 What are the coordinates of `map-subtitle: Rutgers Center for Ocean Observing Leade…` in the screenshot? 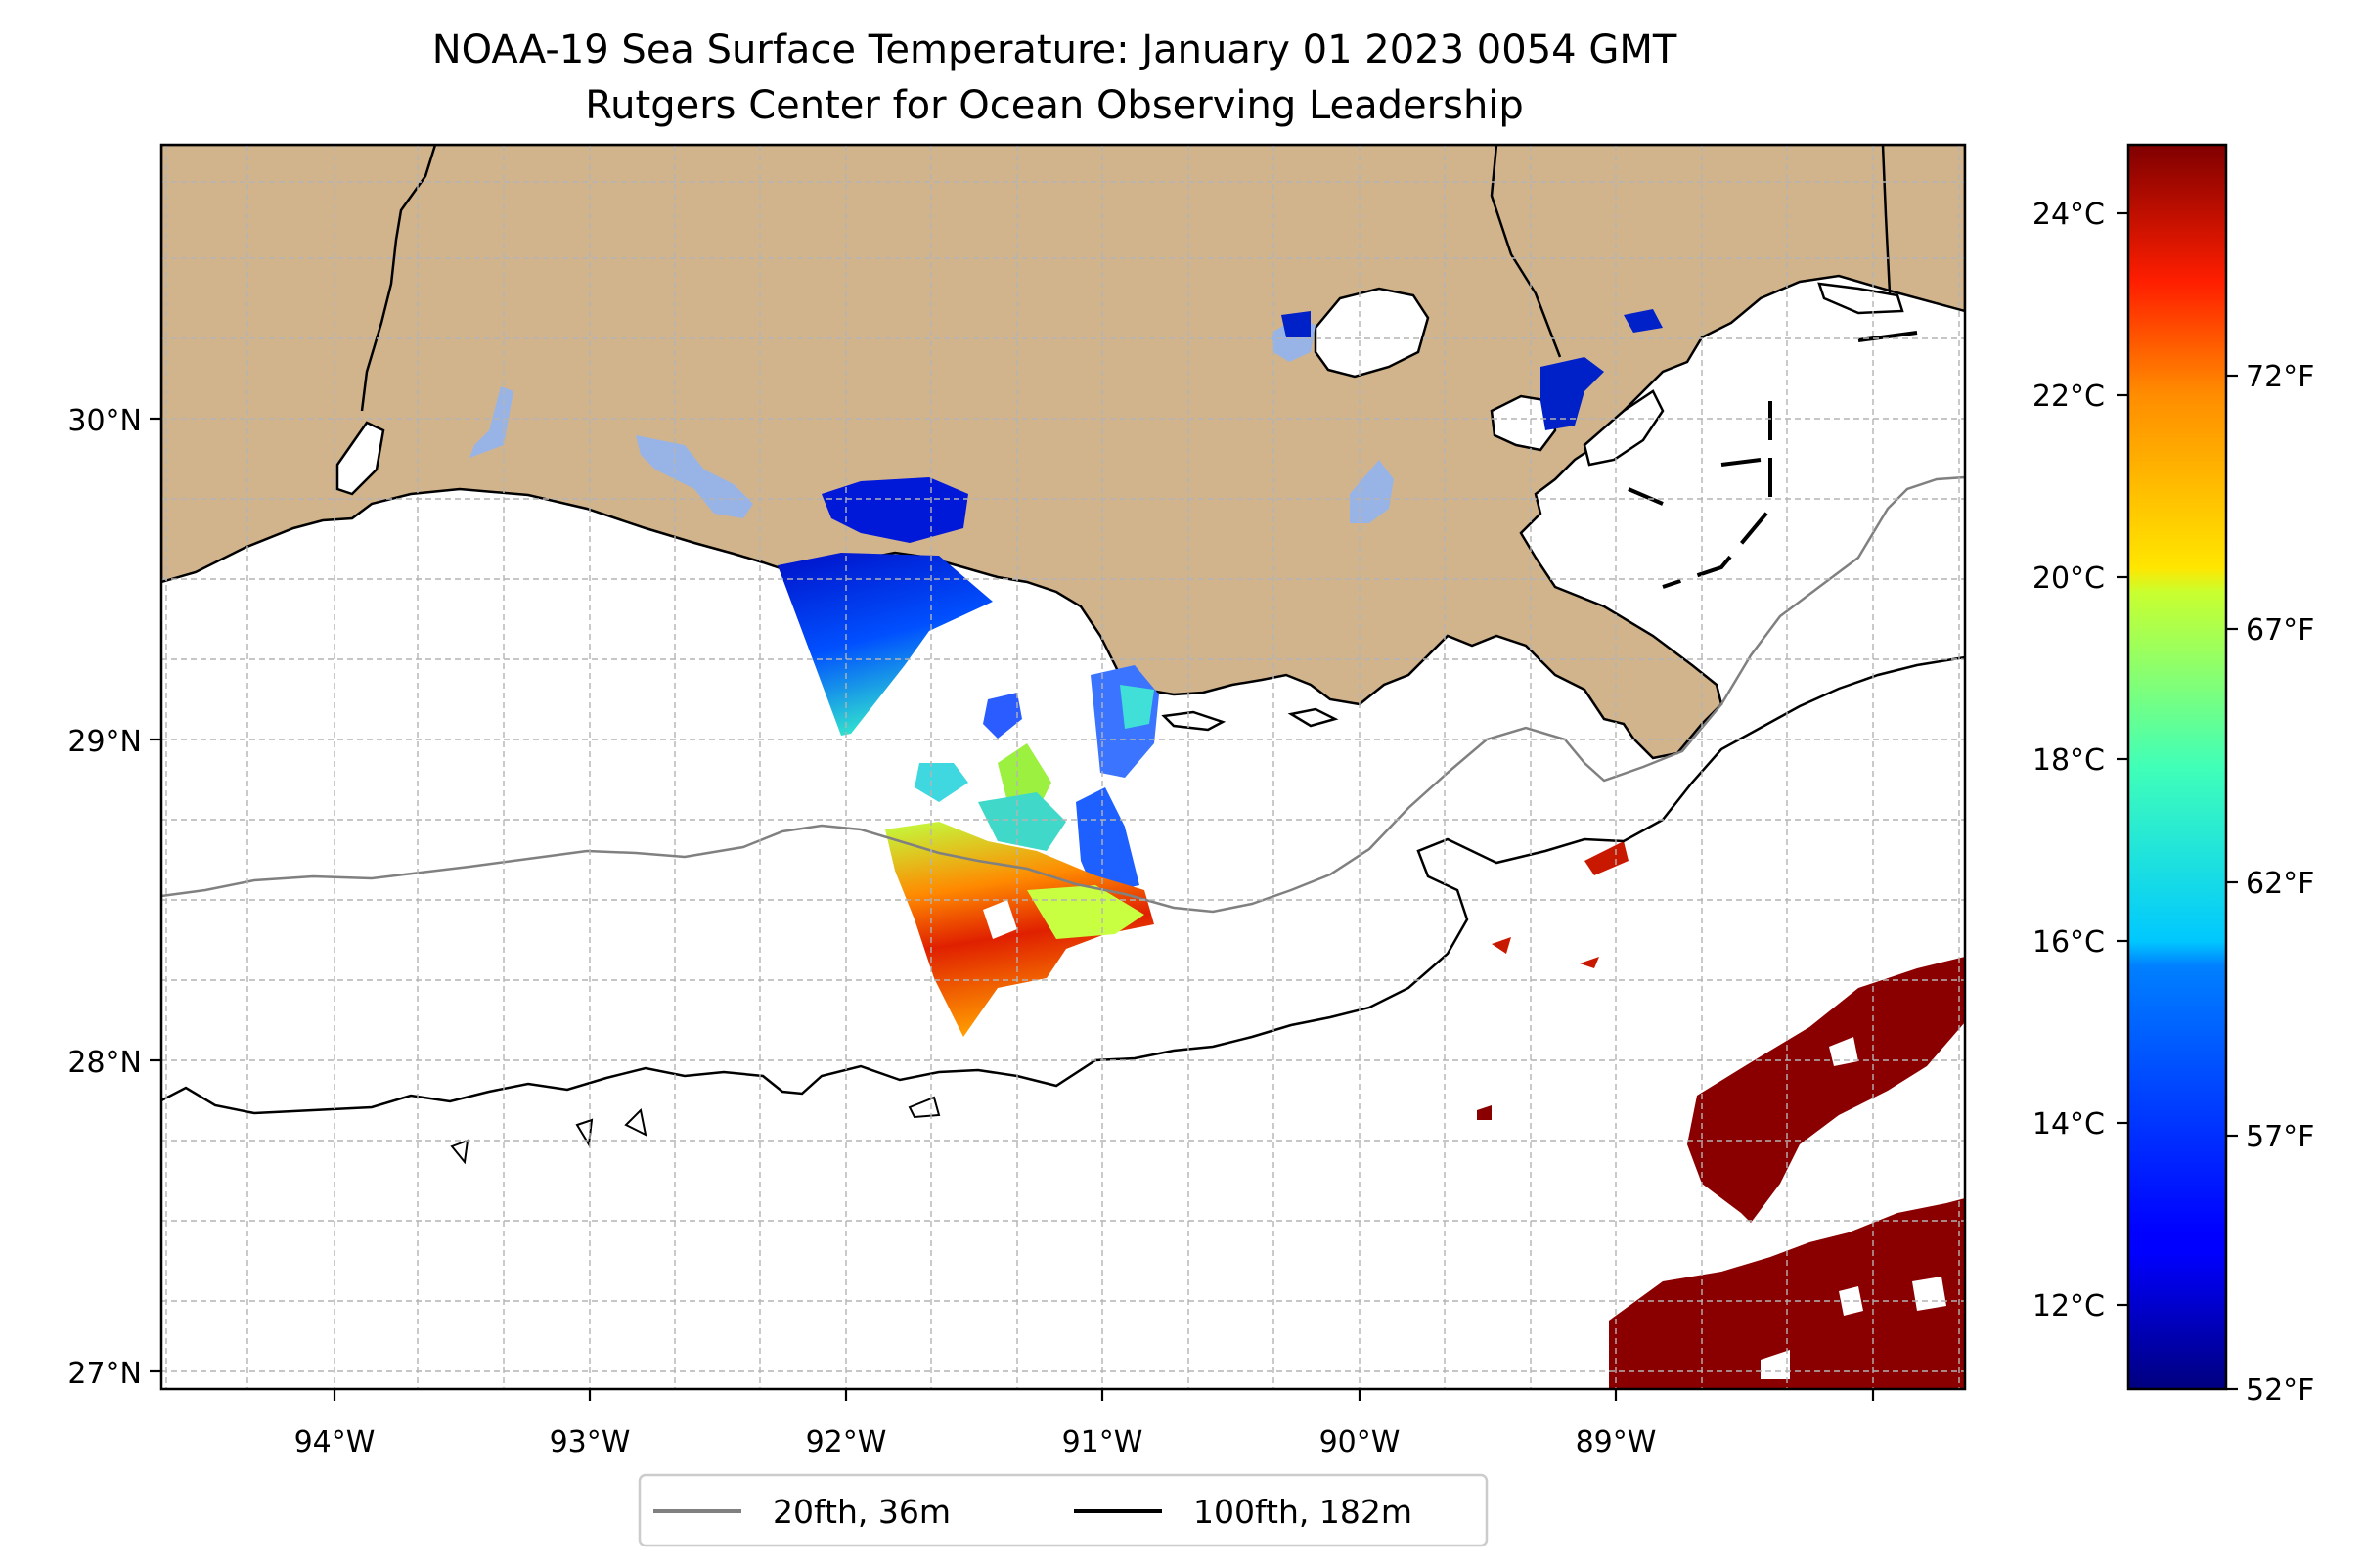 It's located at (1054, 105).